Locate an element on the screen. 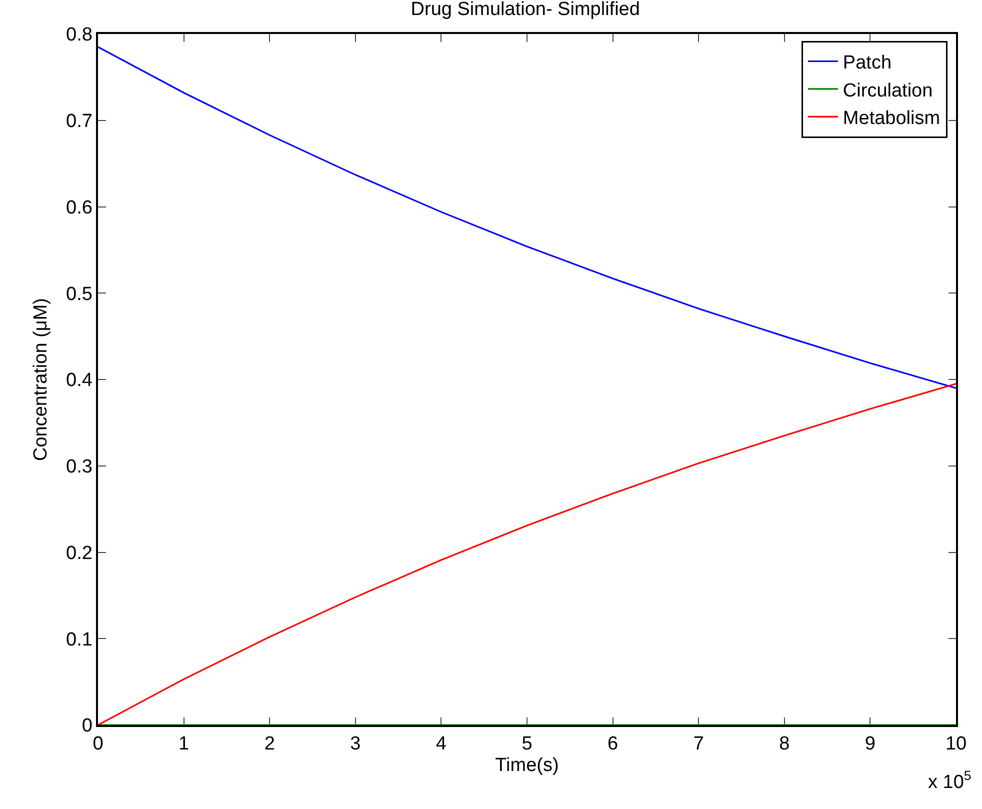 The image size is (982, 809). x-tick-label: 10 is located at coordinates (956, 744).